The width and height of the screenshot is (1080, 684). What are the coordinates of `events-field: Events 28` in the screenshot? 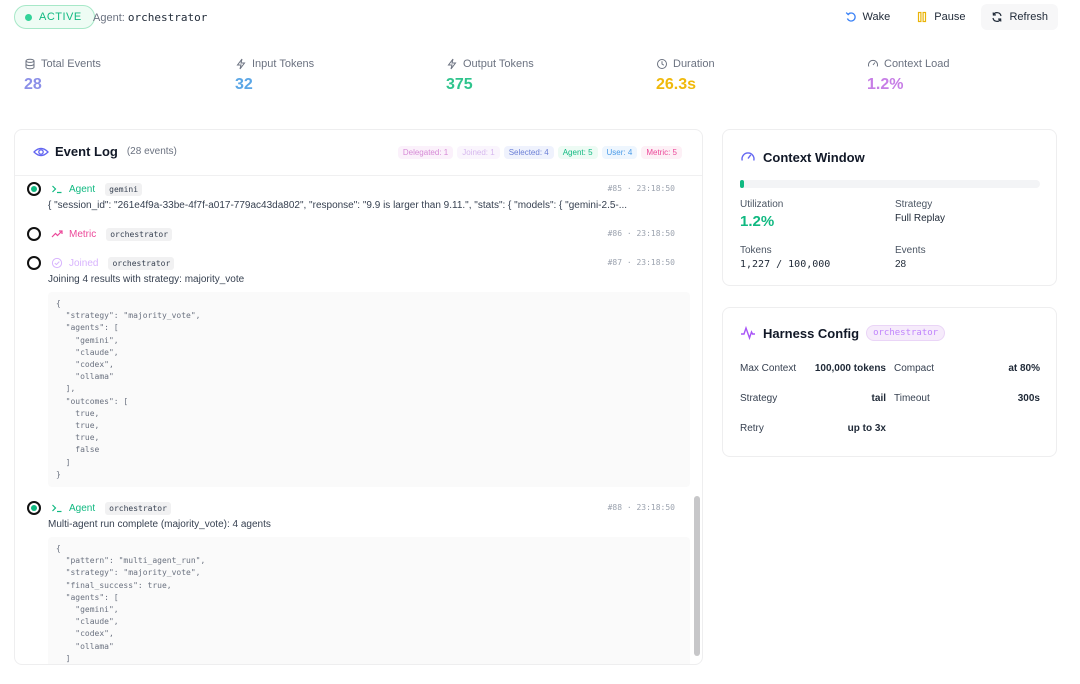 It's located at (910, 257).